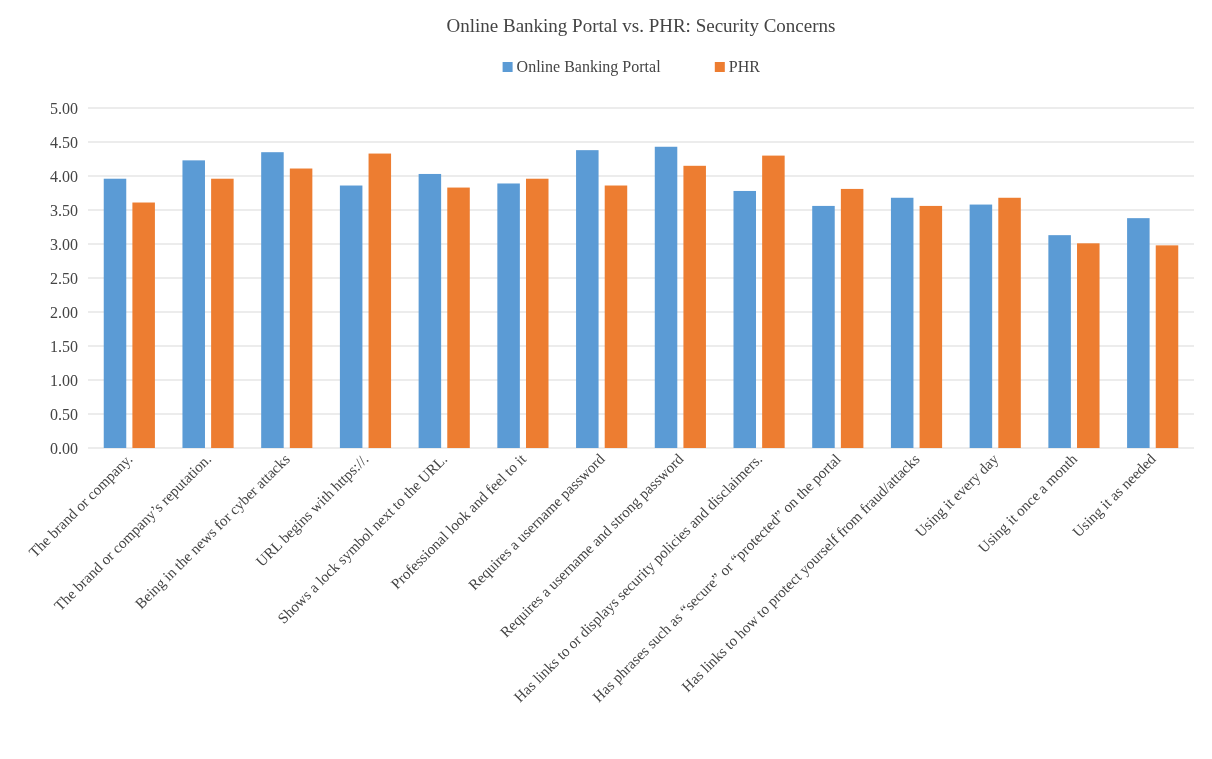 Image resolution: width=1212 pixels, height=759 pixels. I want to click on legend-label: PHR, so click(744, 66).